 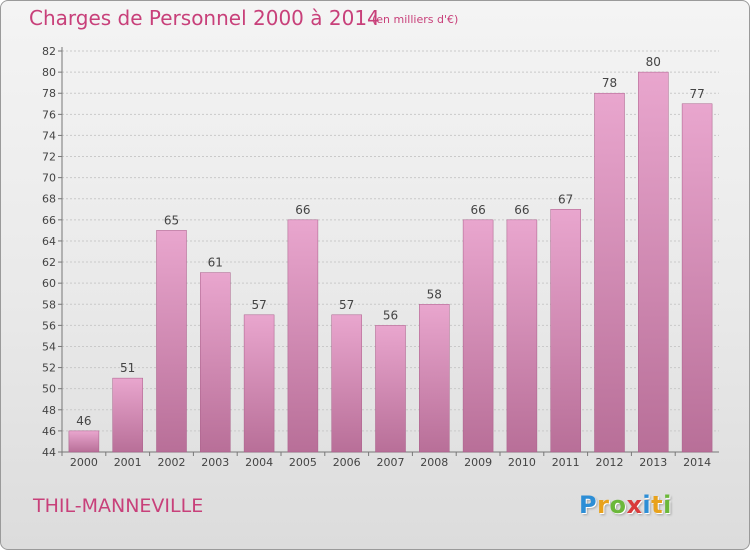 I want to click on data-label: 56, so click(x=390, y=315).